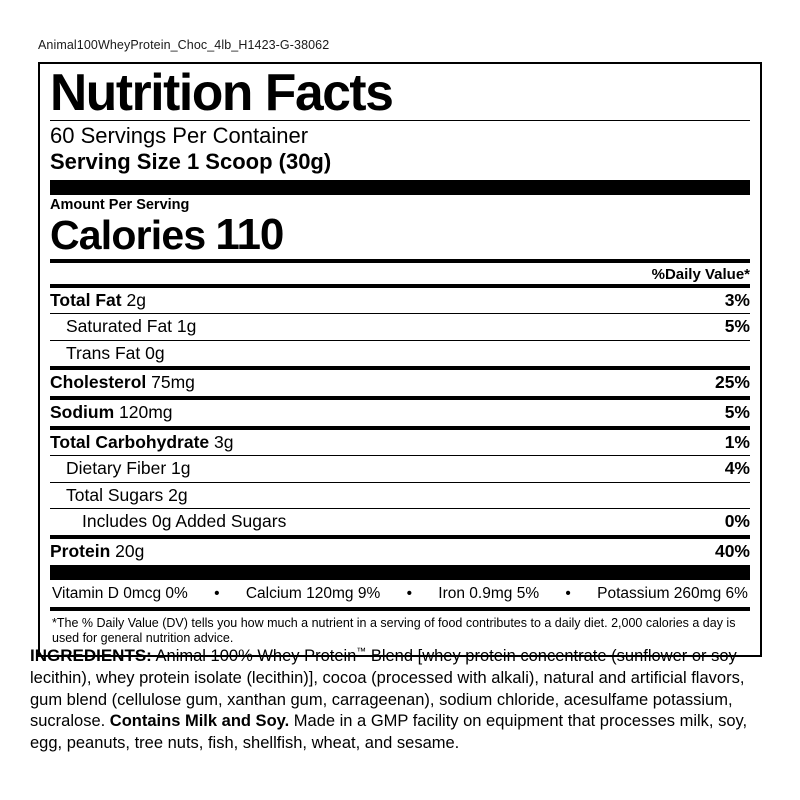  Describe the element at coordinates (400, 260) in the screenshot. I see `calories-divider` at that location.